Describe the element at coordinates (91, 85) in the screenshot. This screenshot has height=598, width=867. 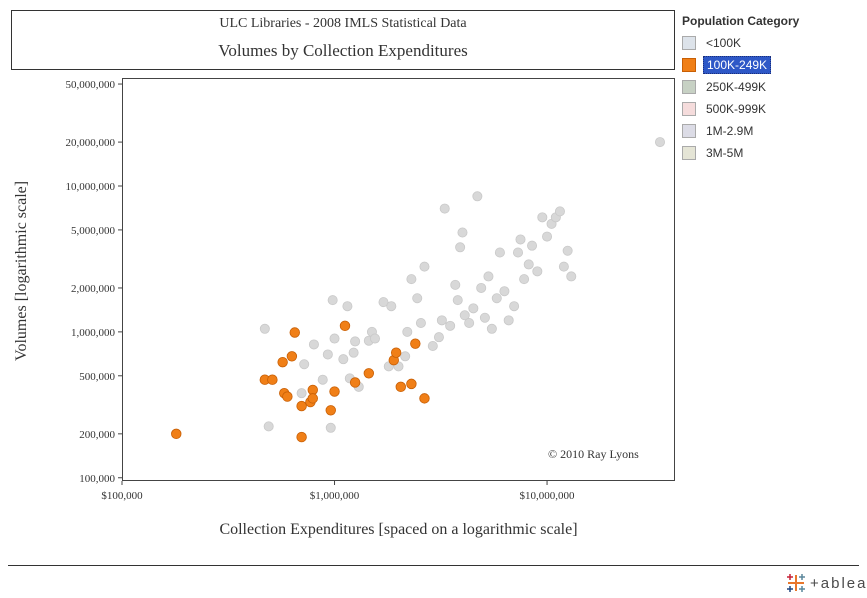
I see `y-tick-label: 50,000,000` at that location.